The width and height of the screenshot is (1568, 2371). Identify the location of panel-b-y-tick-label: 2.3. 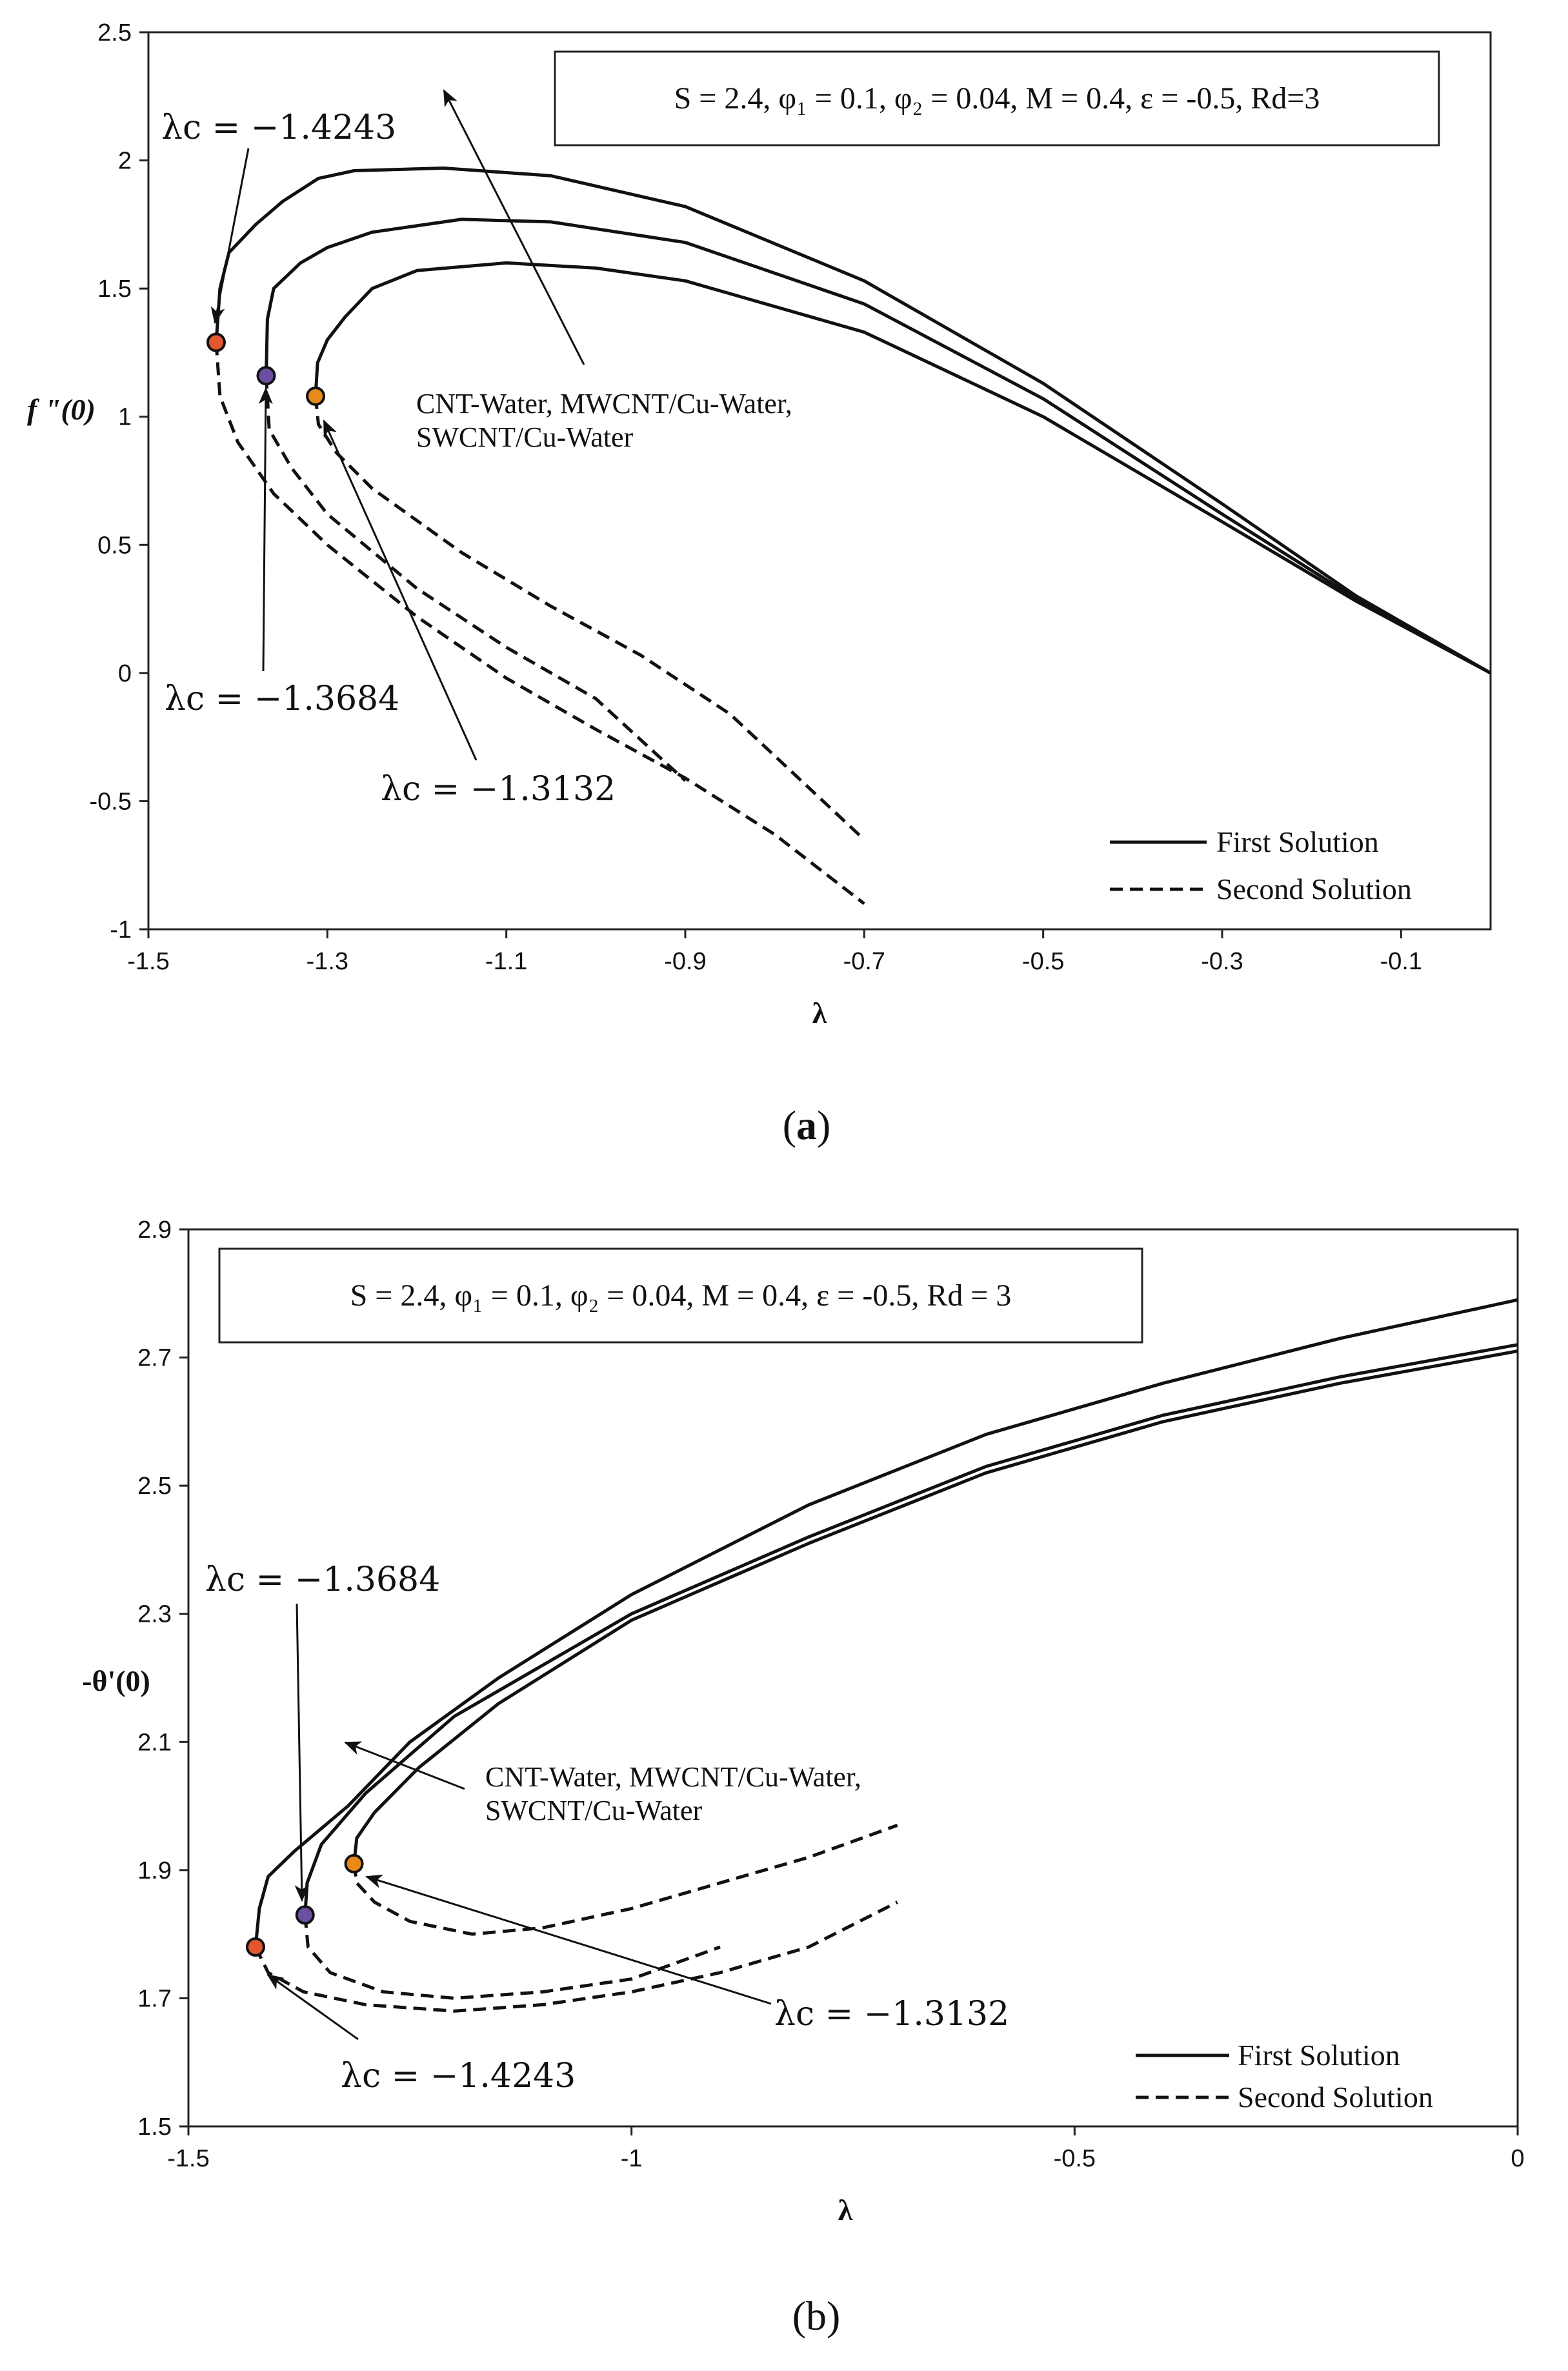
(154, 1614).